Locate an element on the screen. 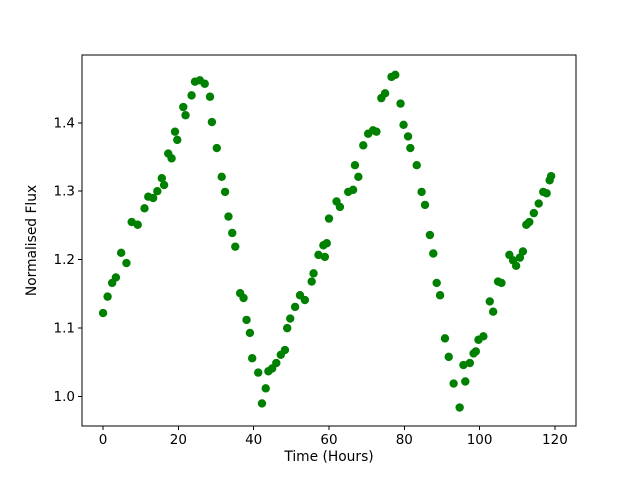  x-tick-label: 80 is located at coordinates (404, 440).